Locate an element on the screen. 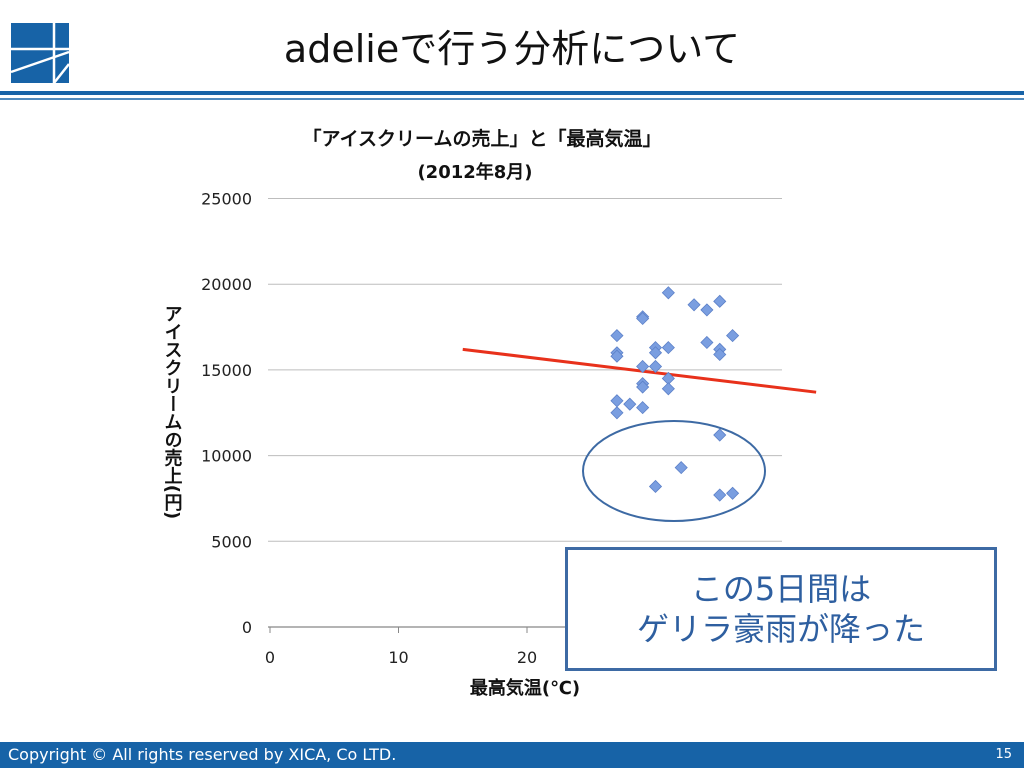 This screenshot has height=768, width=1024. data-points is located at coordinates (675, 394).